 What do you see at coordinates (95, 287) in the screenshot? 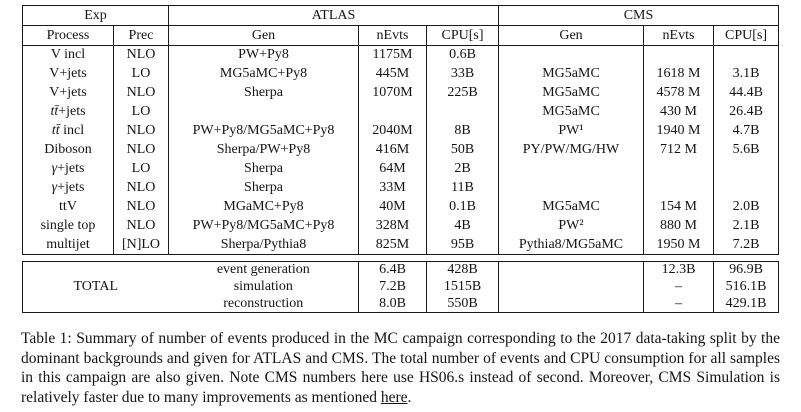
I see `total-label: TOTAL` at bounding box center [95, 287].